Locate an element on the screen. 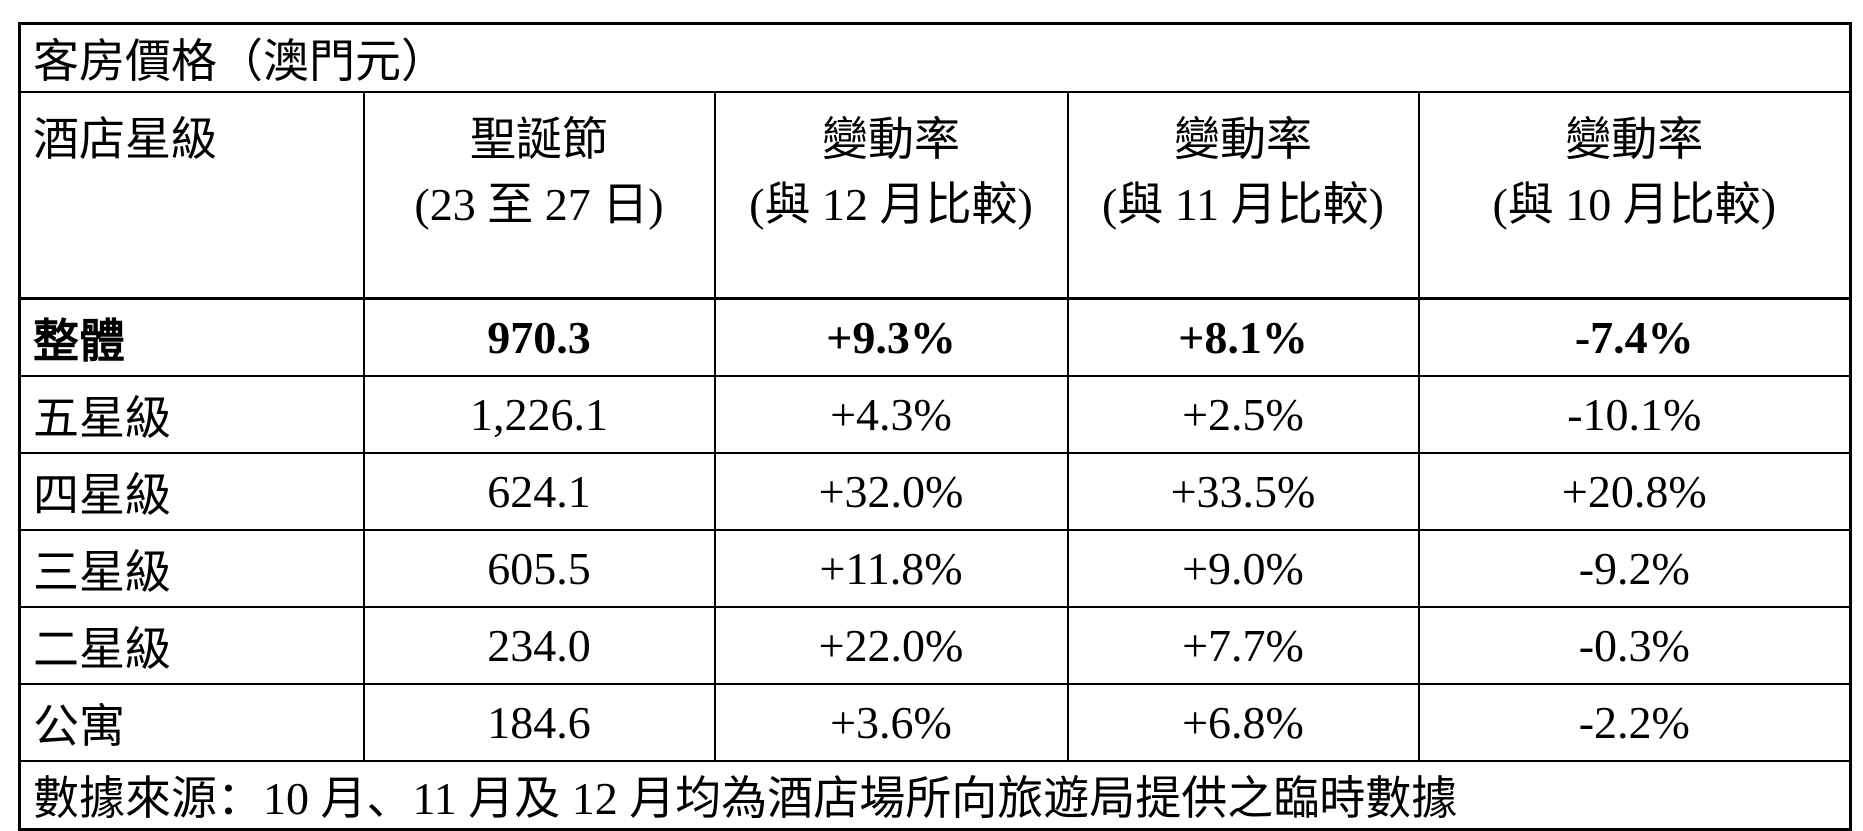 This screenshot has width=1863, height=831. cell-christmas-price: 624.1 is located at coordinates (539, 491).